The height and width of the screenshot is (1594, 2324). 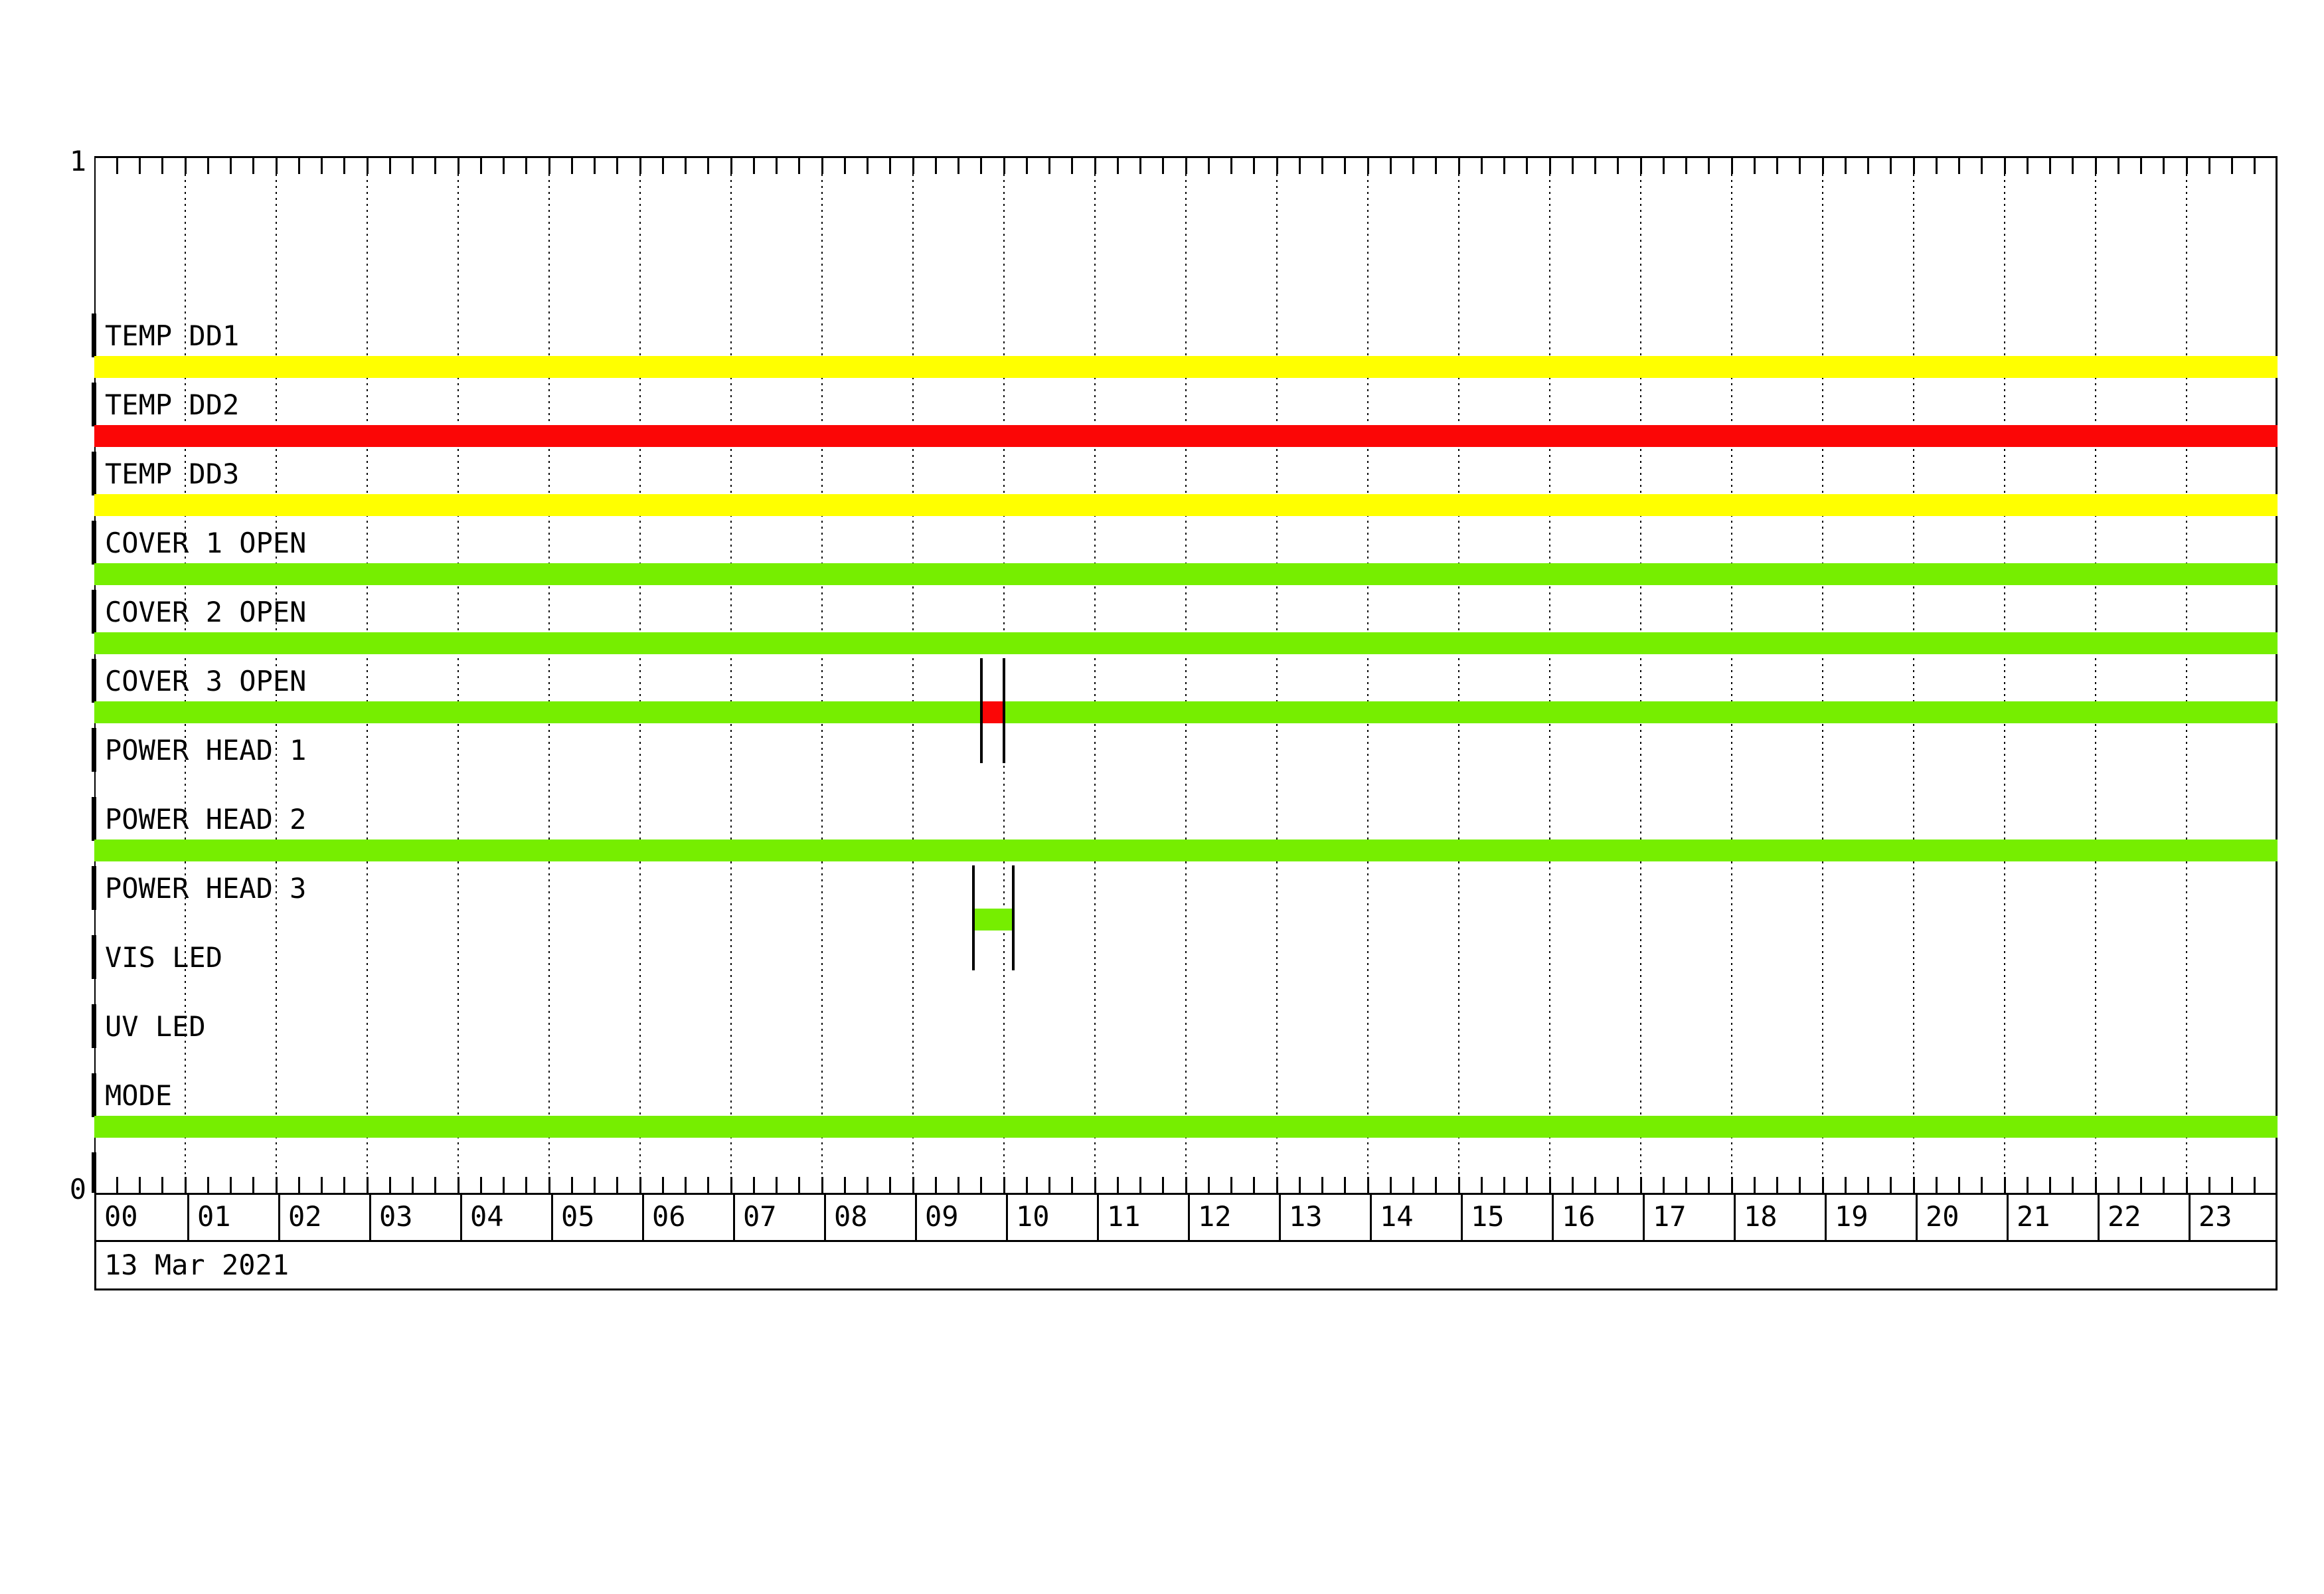 I want to click on hour-label: 22, so click(x=2144, y=1217).